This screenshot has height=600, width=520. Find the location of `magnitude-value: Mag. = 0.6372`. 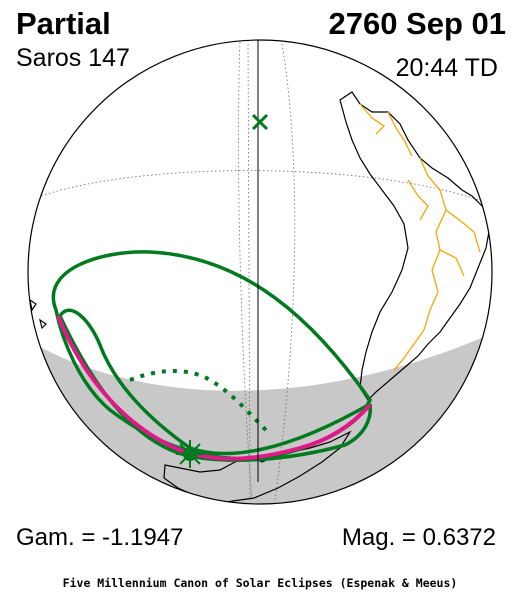

magnitude-value: Mag. = 0.6372 is located at coordinates (418, 537).